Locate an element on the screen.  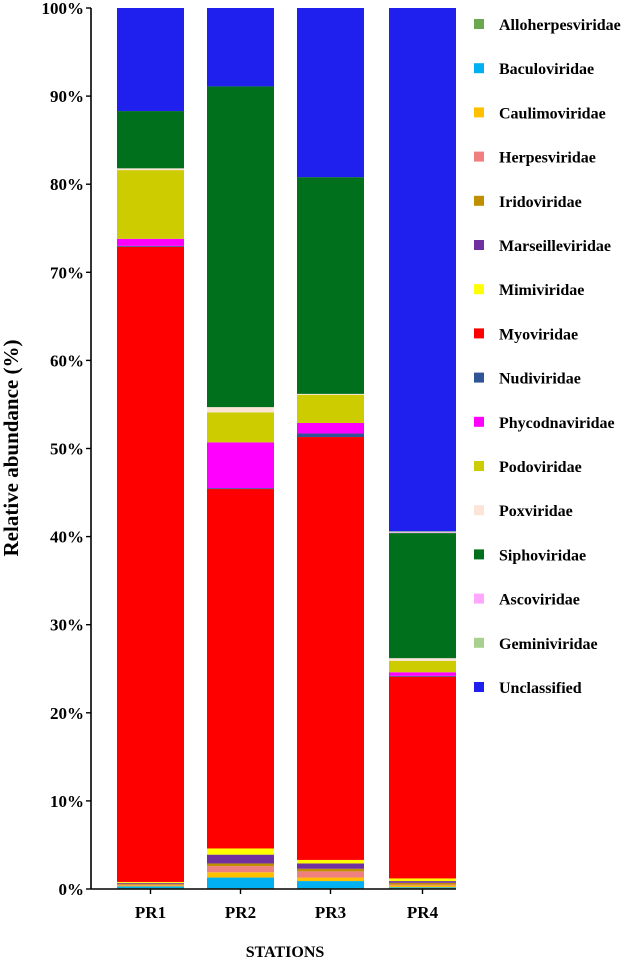
legend-label: Unclassified is located at coordinates (540, 688).